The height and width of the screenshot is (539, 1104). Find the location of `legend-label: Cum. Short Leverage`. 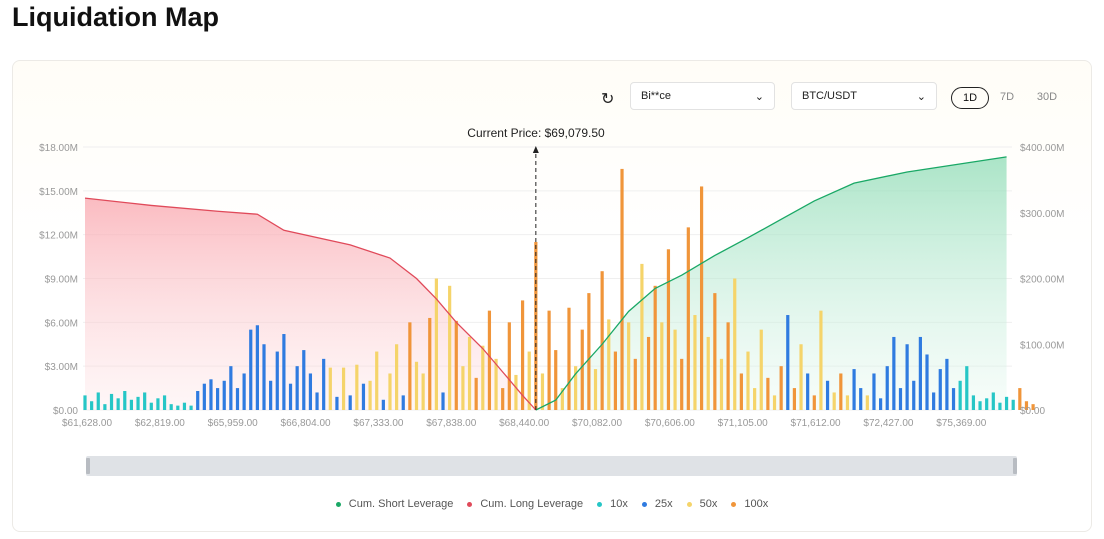

legend-label: Cum. Short Leverage is located at coordinates (401, 504).